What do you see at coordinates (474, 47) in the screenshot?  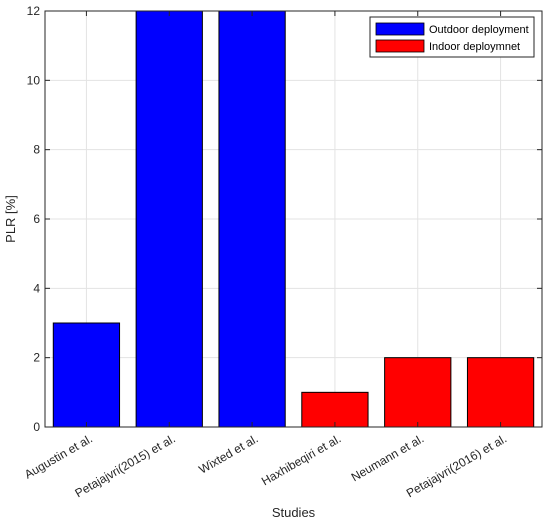 I see `legend-label-indoor: Indoor deploymnet` at bounding box center [474, 47].